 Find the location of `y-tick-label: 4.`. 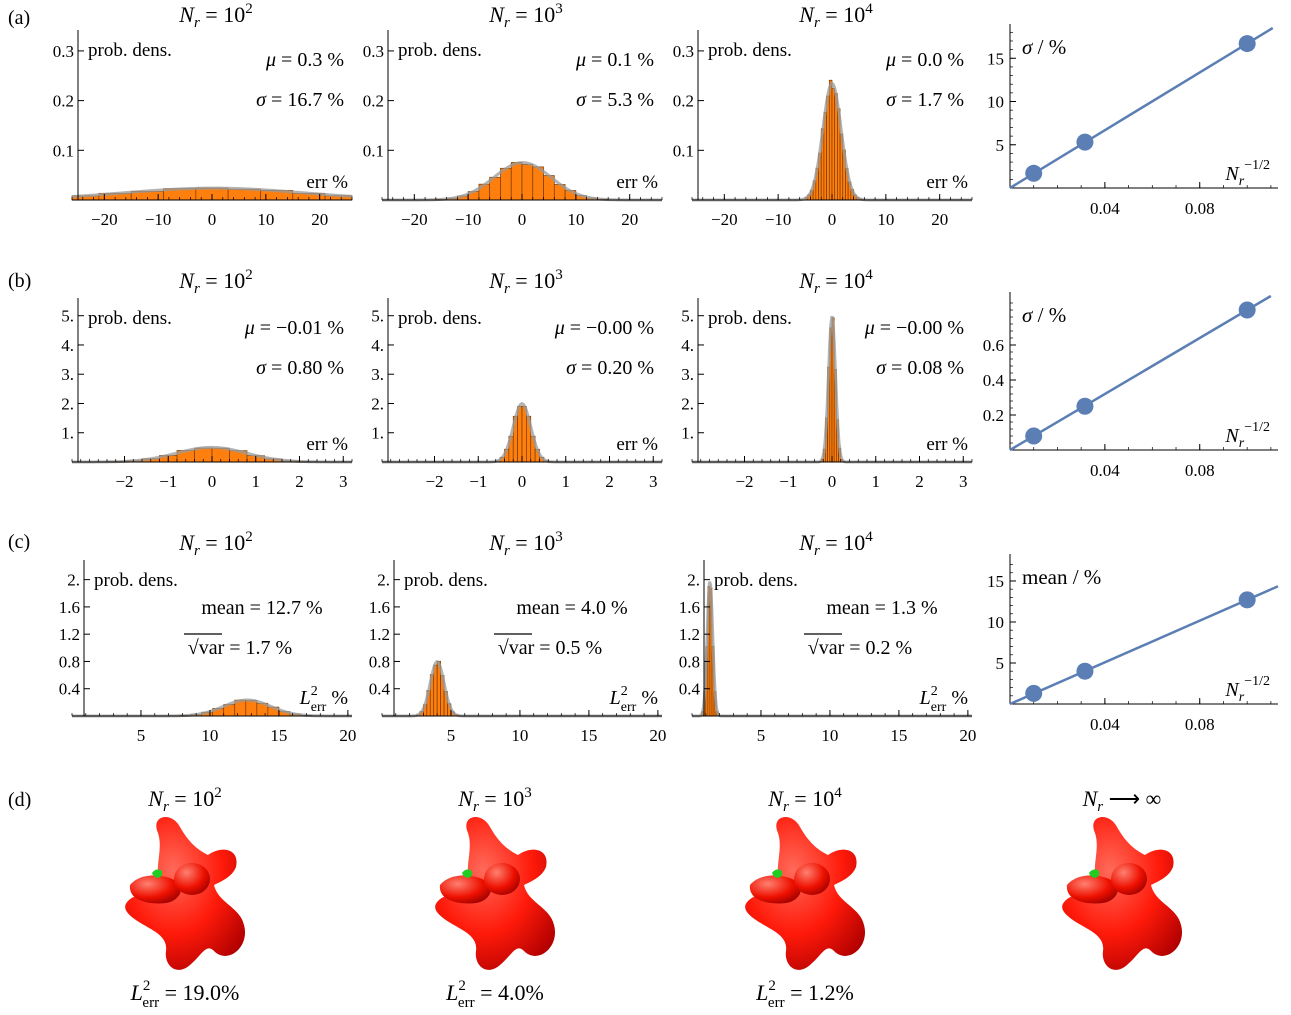

y-tick-label: 4. is located at coordinates (67, 345).